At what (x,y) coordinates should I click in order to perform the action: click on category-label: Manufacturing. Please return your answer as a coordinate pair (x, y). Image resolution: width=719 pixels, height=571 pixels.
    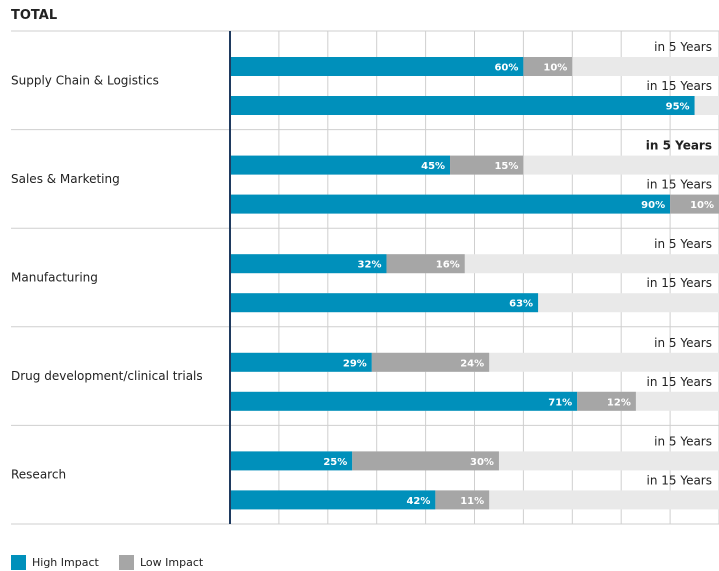
    Looking at the image, I should click on (54, 278).